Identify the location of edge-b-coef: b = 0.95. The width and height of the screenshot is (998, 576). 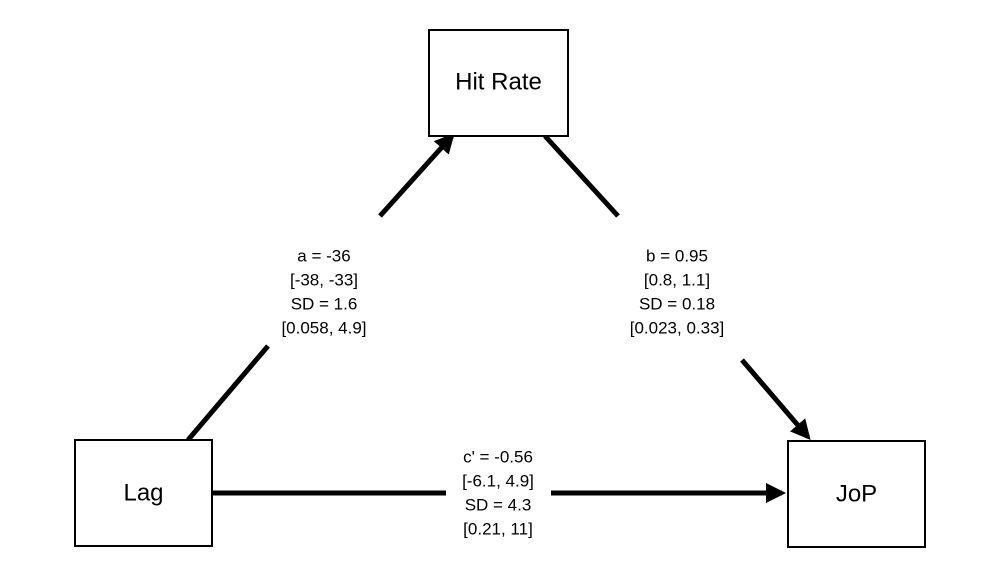
(677, 255).